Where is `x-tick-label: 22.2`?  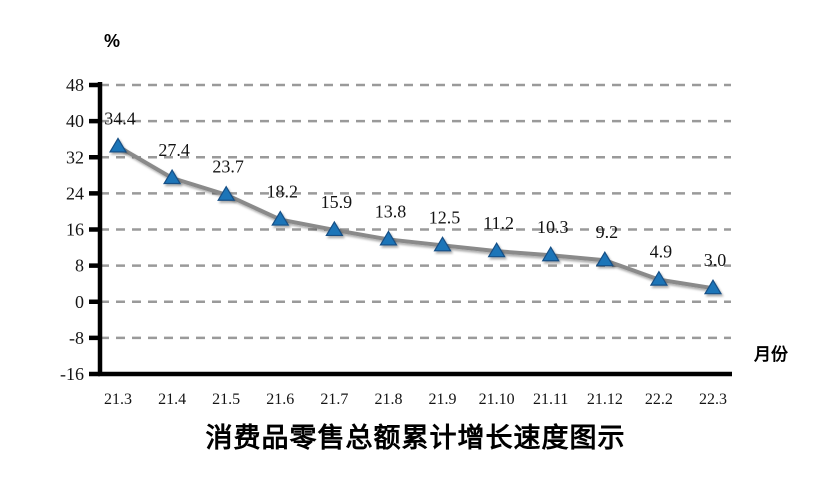
x-tick-label: 22.2 is located at coordinates (659, 399).